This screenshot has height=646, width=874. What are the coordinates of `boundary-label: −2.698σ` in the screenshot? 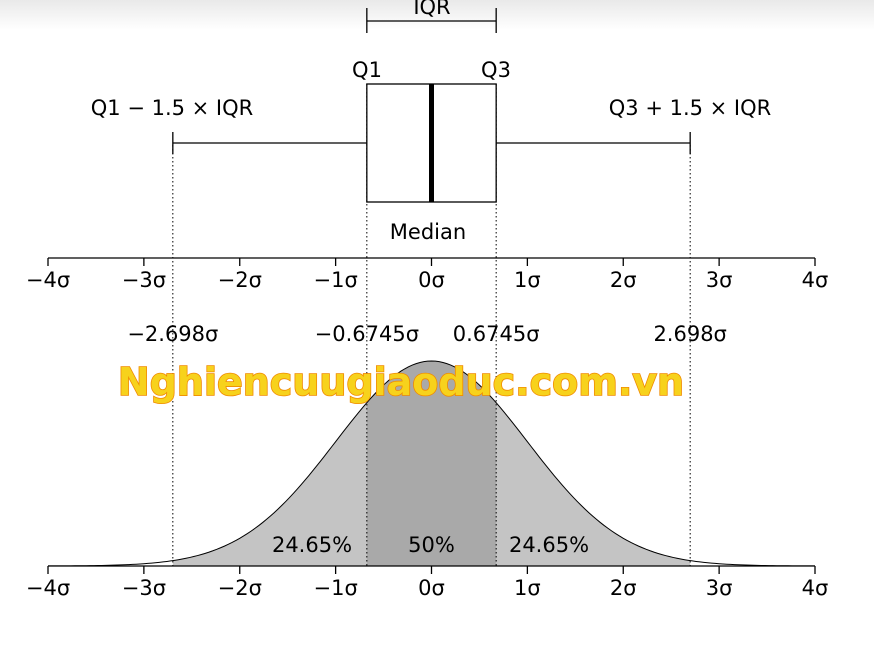 It's located at (172, 334).